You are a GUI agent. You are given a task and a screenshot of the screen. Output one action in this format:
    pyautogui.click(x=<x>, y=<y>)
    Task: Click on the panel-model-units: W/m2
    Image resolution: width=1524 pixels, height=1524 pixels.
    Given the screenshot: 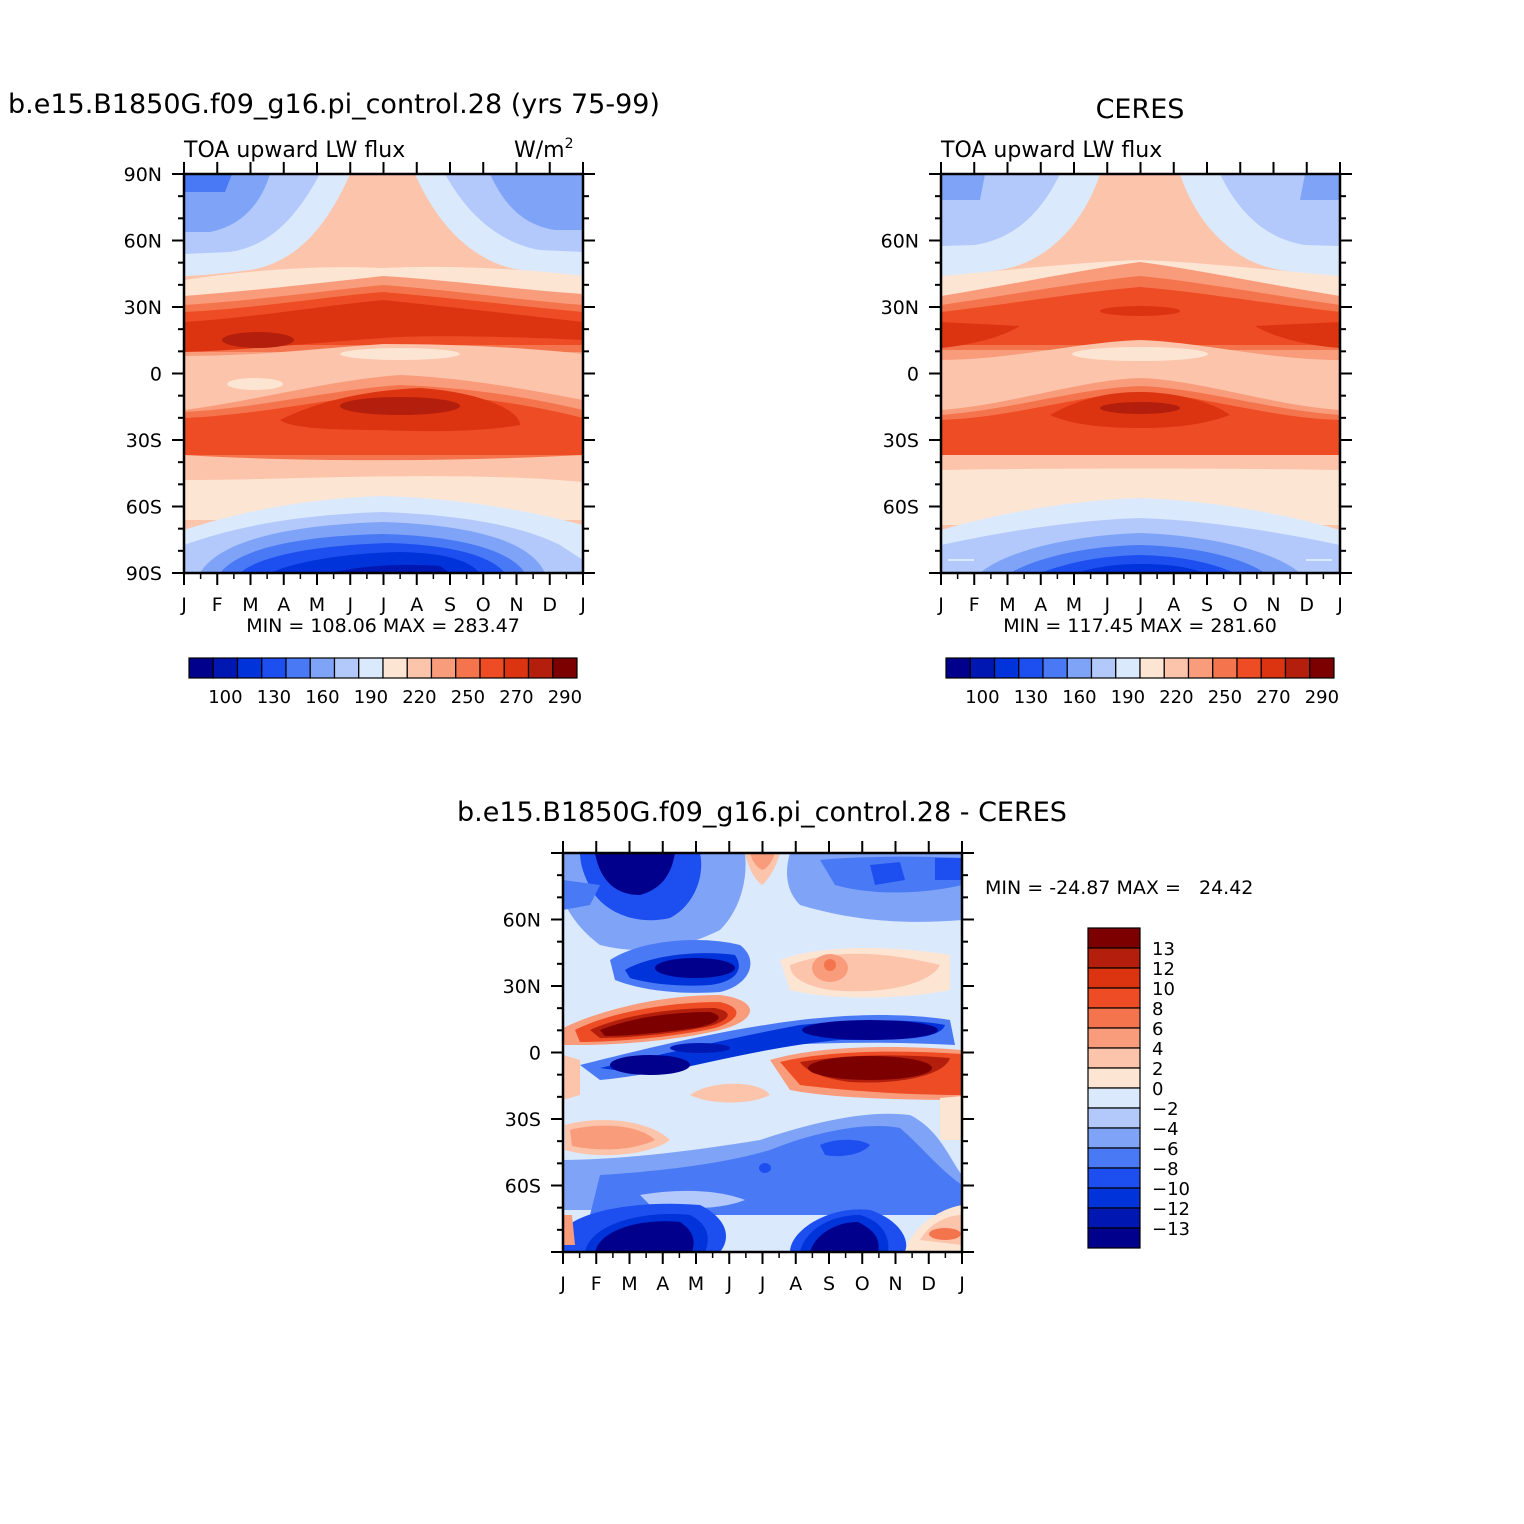 What is the action you would take?
    pyautogui.click(x=544, y=149)
    